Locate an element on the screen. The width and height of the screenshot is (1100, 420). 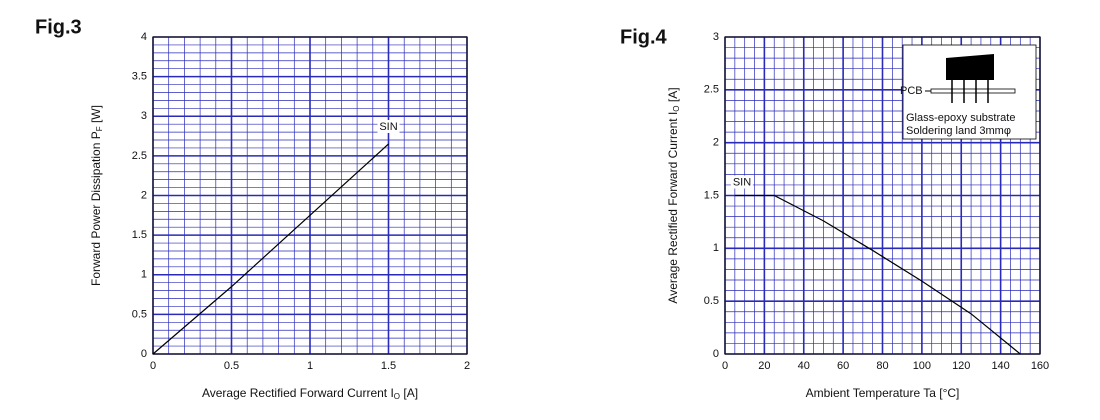
axis-label-part: Forward Power Dissipation P is located at coordinates (96, 208).